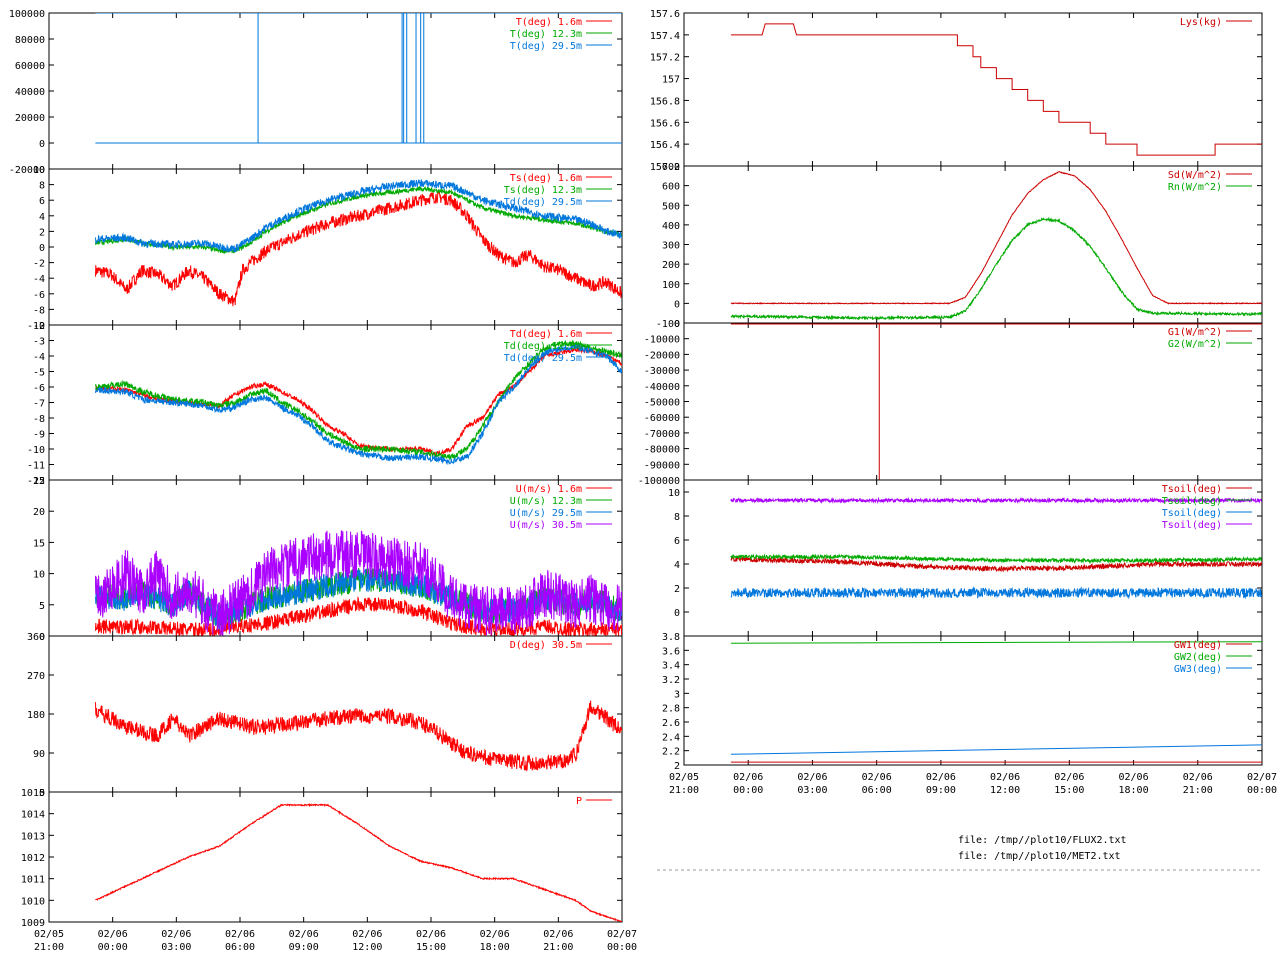 The height and width of the screenshot is (960, 1280). What do you see at coordinates (39, 754) in the screenshot?
I see `y-tick-label: 90` at bounding box center [39, 754].